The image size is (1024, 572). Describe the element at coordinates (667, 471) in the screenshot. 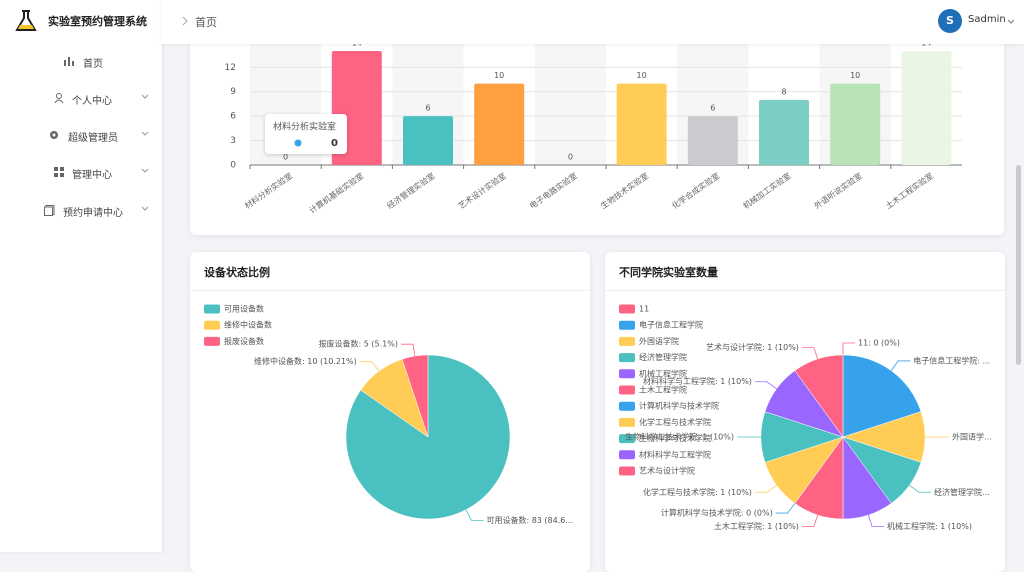

I see `legend-label: 艺术与设计学院` at that location.